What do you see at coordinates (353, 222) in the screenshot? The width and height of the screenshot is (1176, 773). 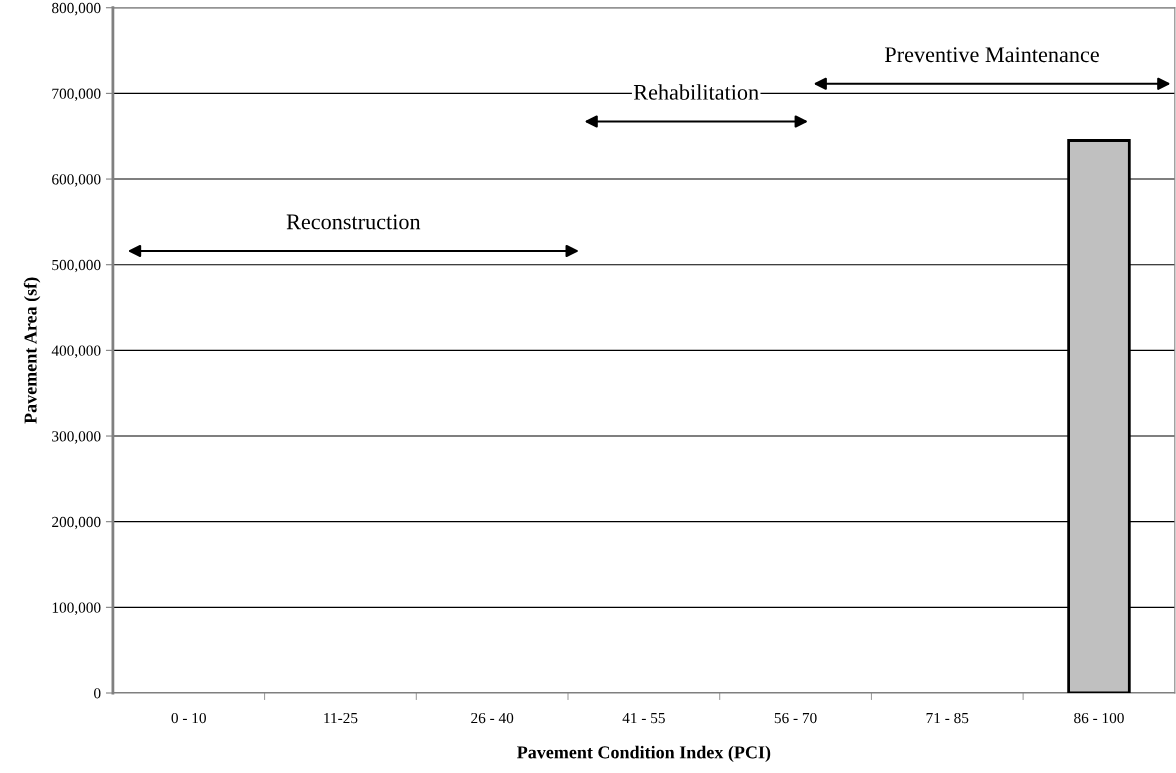 I see `annotation: Reconstruction` at bounding box center [353, 222].